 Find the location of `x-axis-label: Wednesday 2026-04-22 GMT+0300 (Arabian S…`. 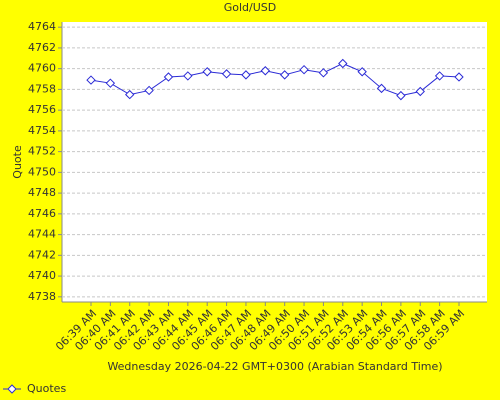

x-axis-label: Wednesday 2026-04-22 GMT+0300 (Arabian S… is located at coordinates (274, 366).